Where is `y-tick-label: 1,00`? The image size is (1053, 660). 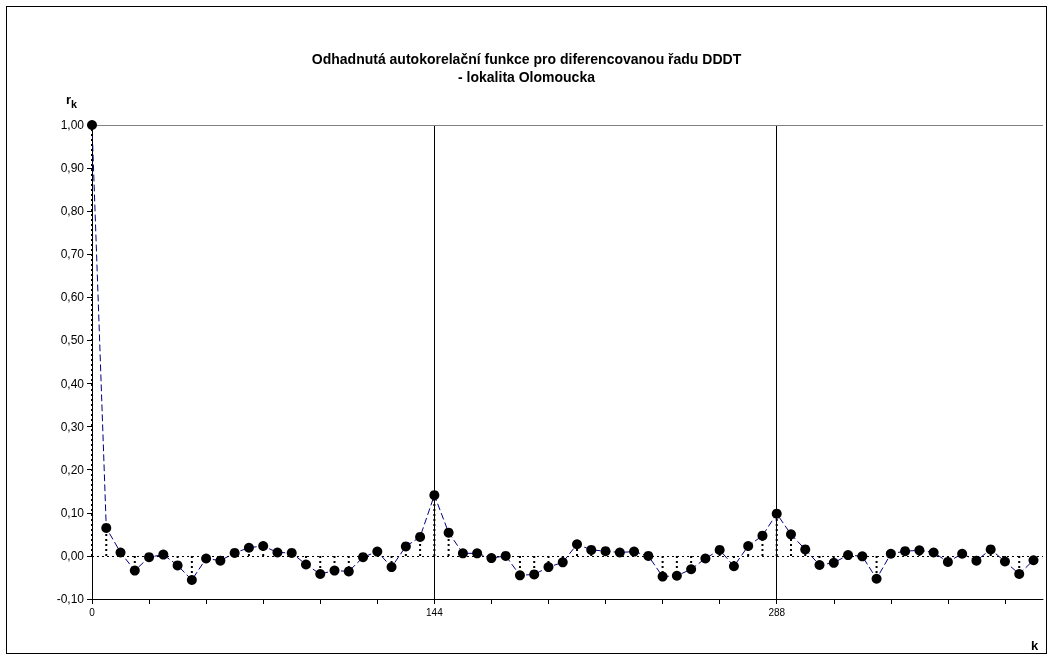
y-tick-label: 1,00 is located at coordinates (72, 125).